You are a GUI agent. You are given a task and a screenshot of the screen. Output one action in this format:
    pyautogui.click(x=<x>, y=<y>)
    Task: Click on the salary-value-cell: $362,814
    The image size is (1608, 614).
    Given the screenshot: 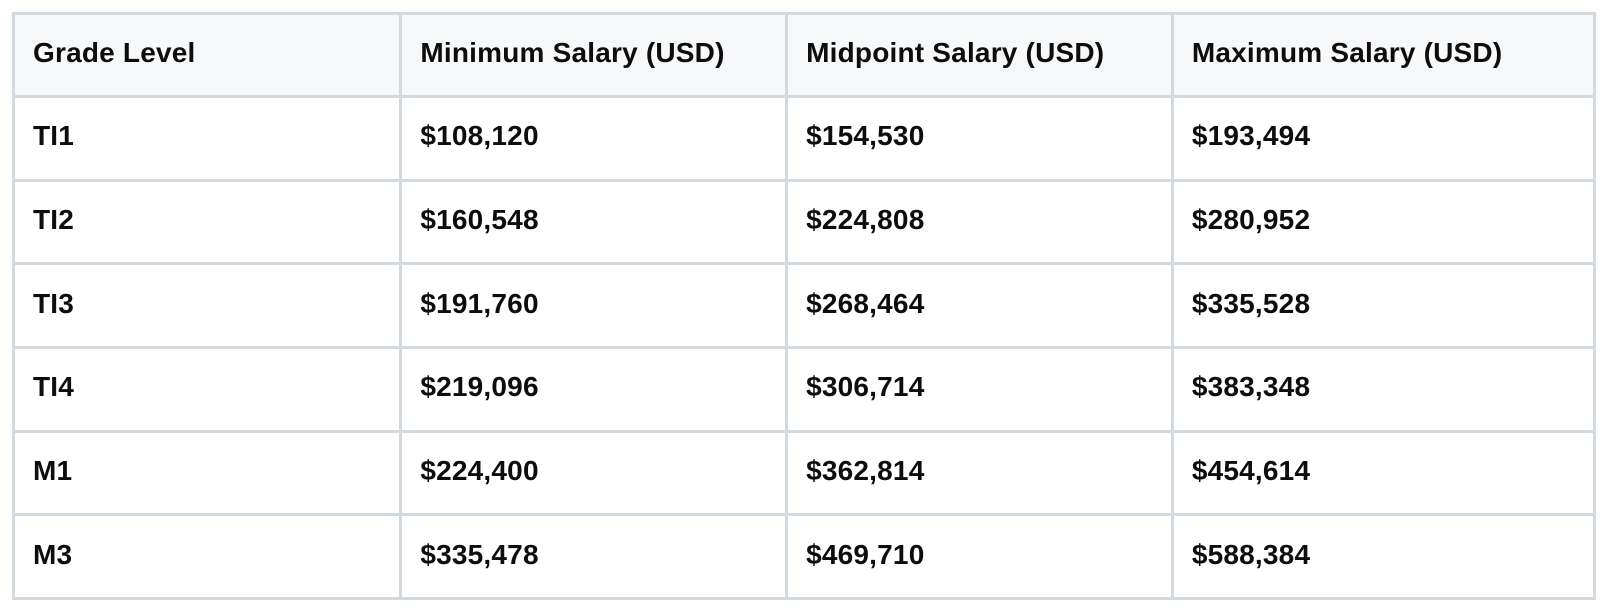 What is the action you would take?
    pyautogui.click(x=979, y=473)
    